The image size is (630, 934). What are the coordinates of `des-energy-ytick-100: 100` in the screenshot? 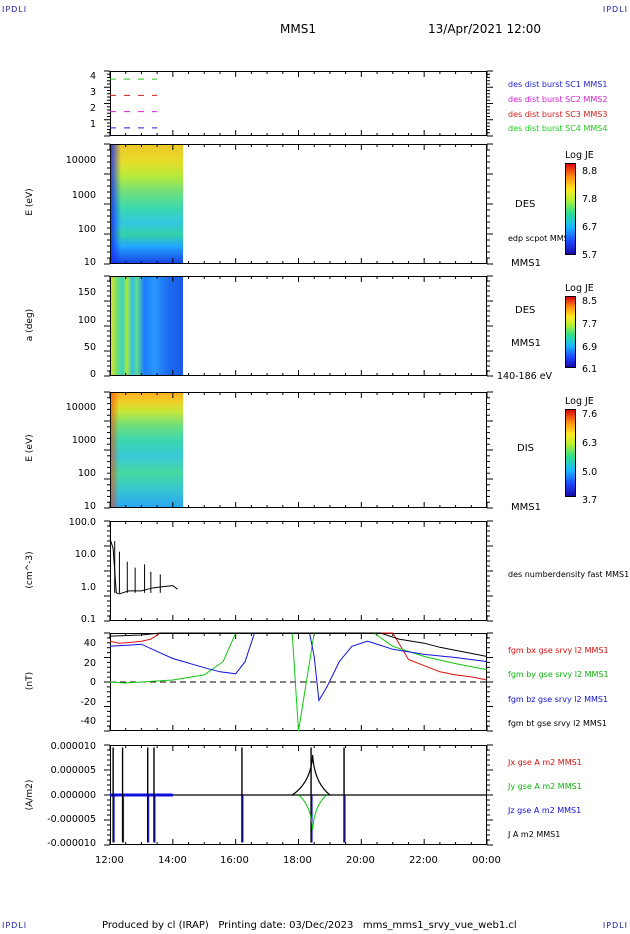 It's located at (86, 229).